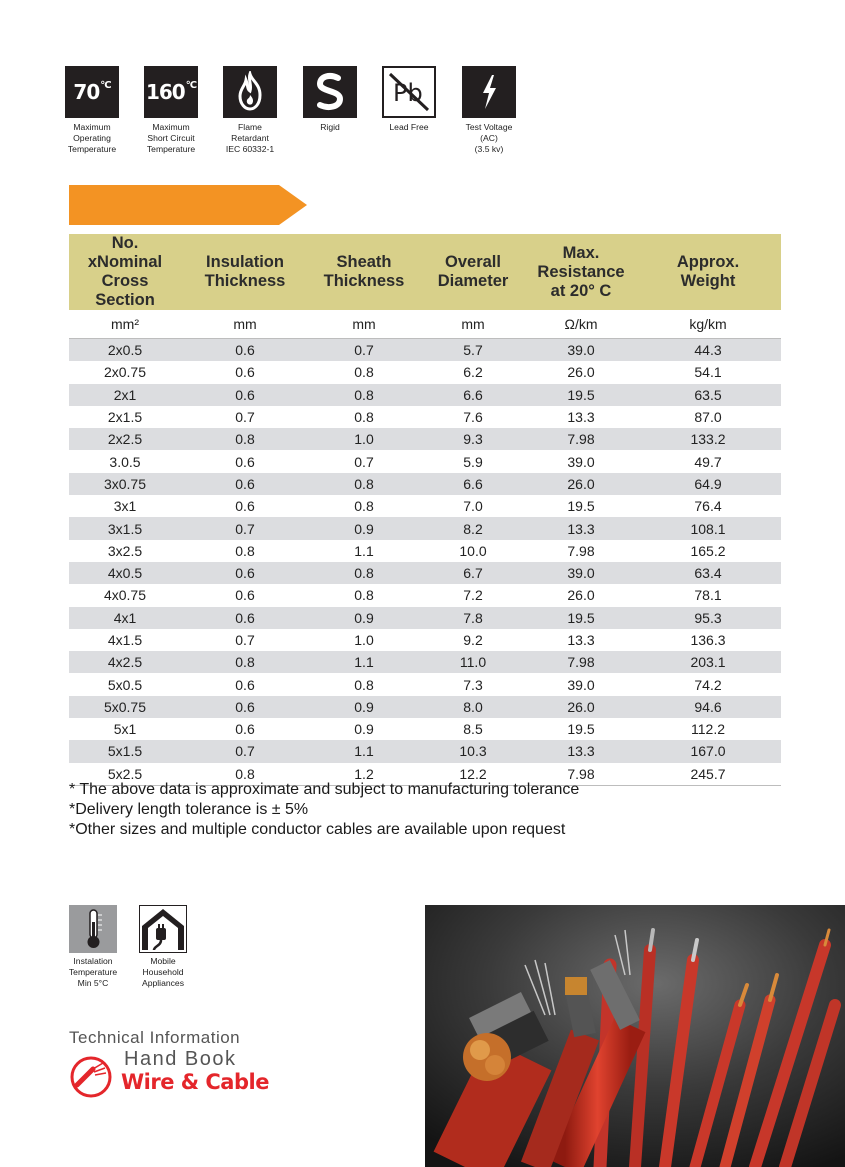 This screenshot has height=1167, width=845. I want to click on table-cell: 8.0, so click(473, 707).